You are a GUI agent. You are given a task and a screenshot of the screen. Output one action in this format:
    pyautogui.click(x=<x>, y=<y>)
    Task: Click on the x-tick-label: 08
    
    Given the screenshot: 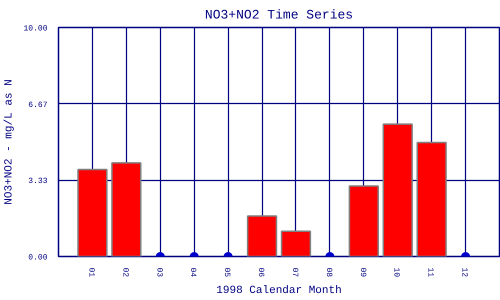 What is the action you would take?
    pyautogui.click(x=328, y=273)
    